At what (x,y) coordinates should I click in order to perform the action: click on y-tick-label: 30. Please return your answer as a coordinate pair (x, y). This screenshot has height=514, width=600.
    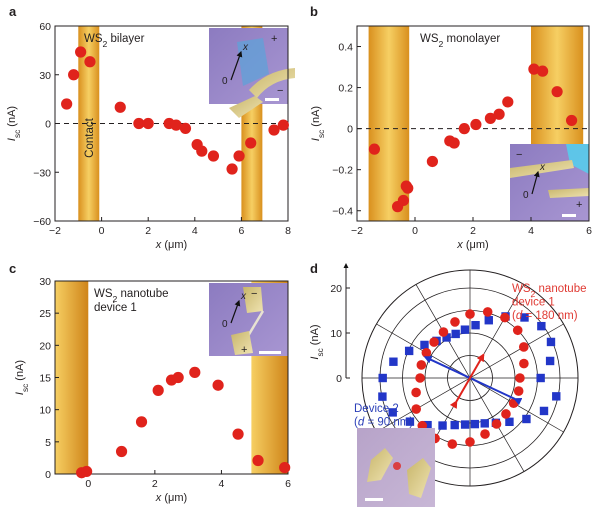
    Looking at the image, I should click on (45, 76).